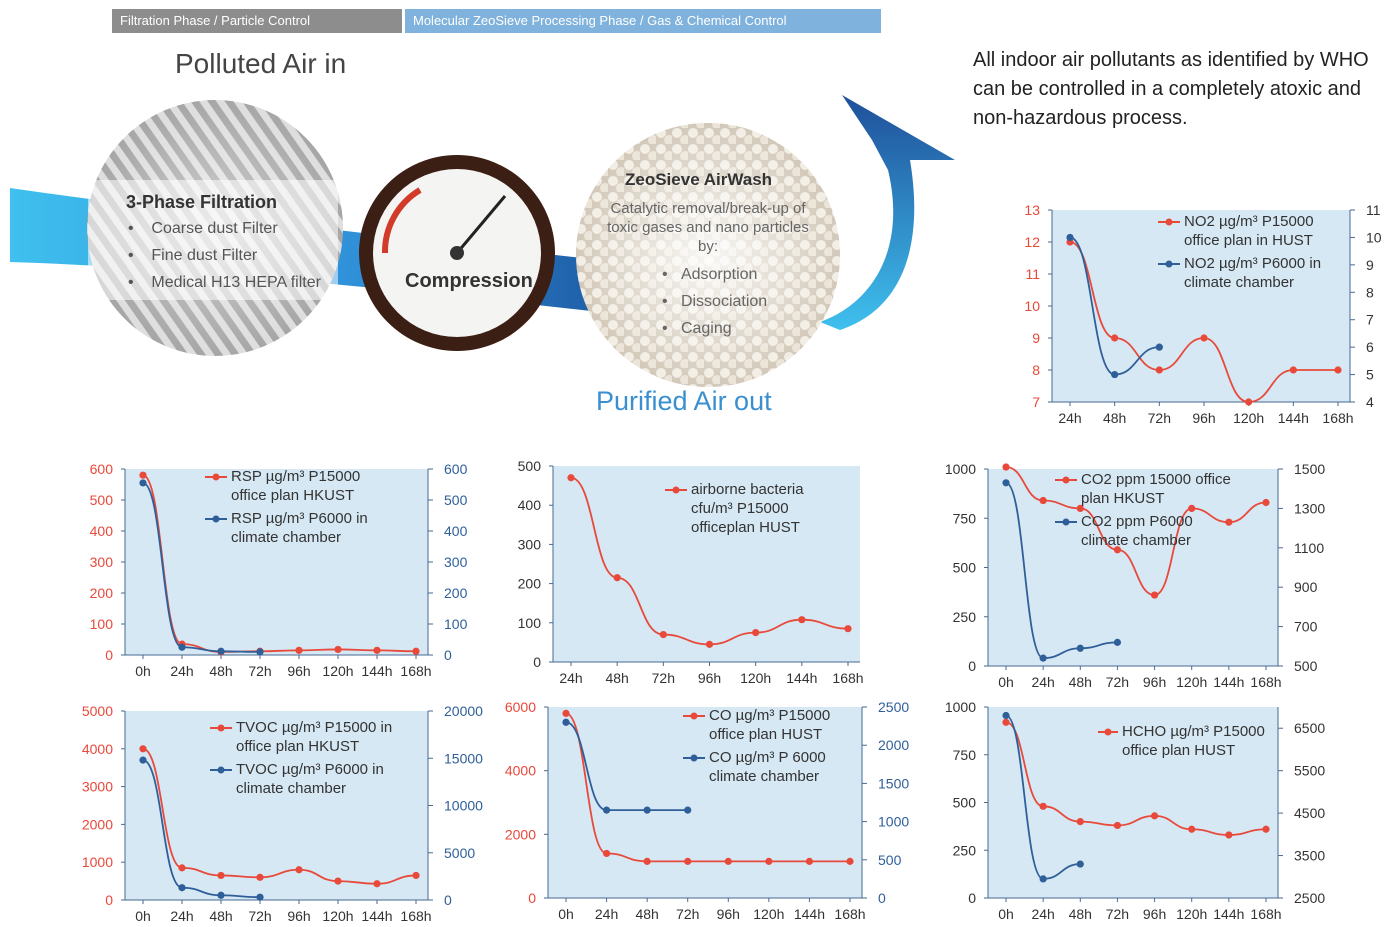 This screenshot has width=1393, height=927. Describe the element at coordinates (102, 469) in the screenshot. I see `y-tick-label-left: 600` at that location.